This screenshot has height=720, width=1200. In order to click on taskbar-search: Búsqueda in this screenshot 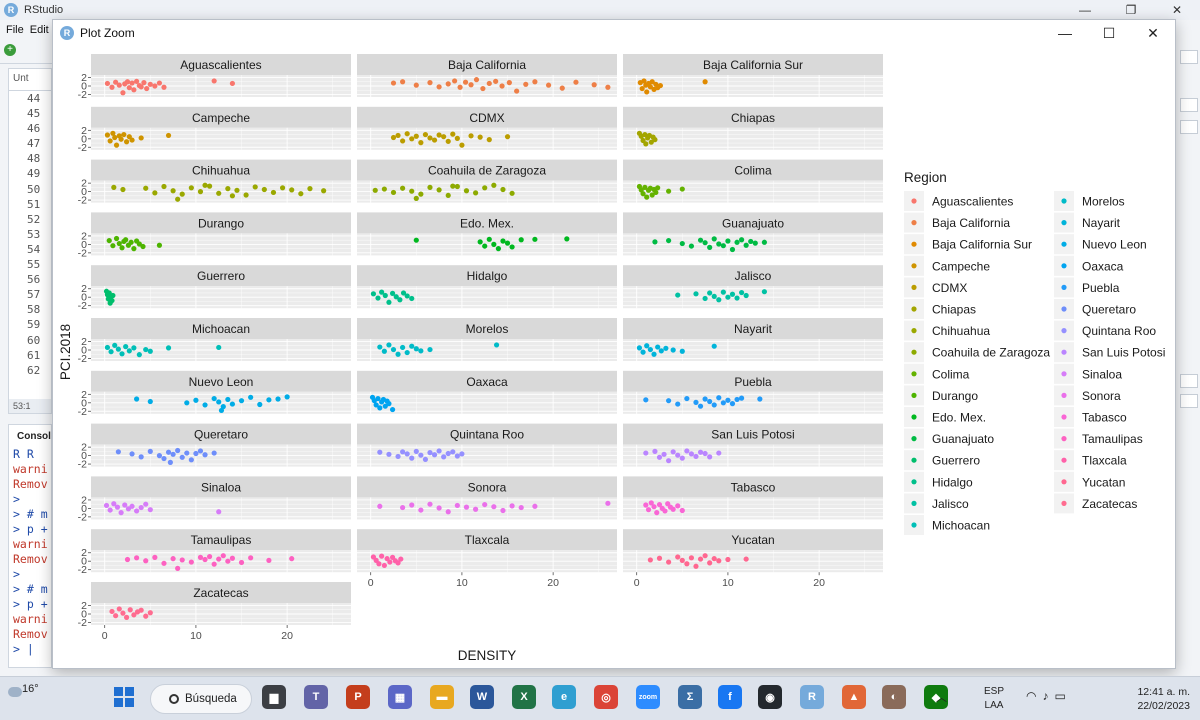, I will do `click(201, 699)`.